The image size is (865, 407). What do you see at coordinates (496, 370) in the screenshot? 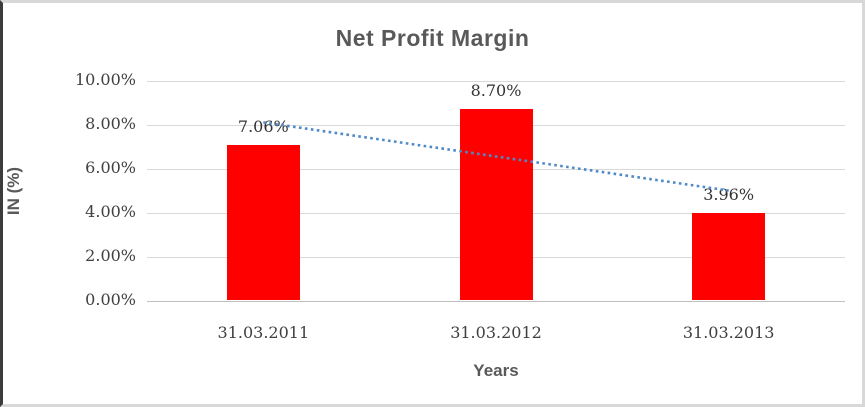
I see `x-axis-title: Years` at bounding box center [496, 370].